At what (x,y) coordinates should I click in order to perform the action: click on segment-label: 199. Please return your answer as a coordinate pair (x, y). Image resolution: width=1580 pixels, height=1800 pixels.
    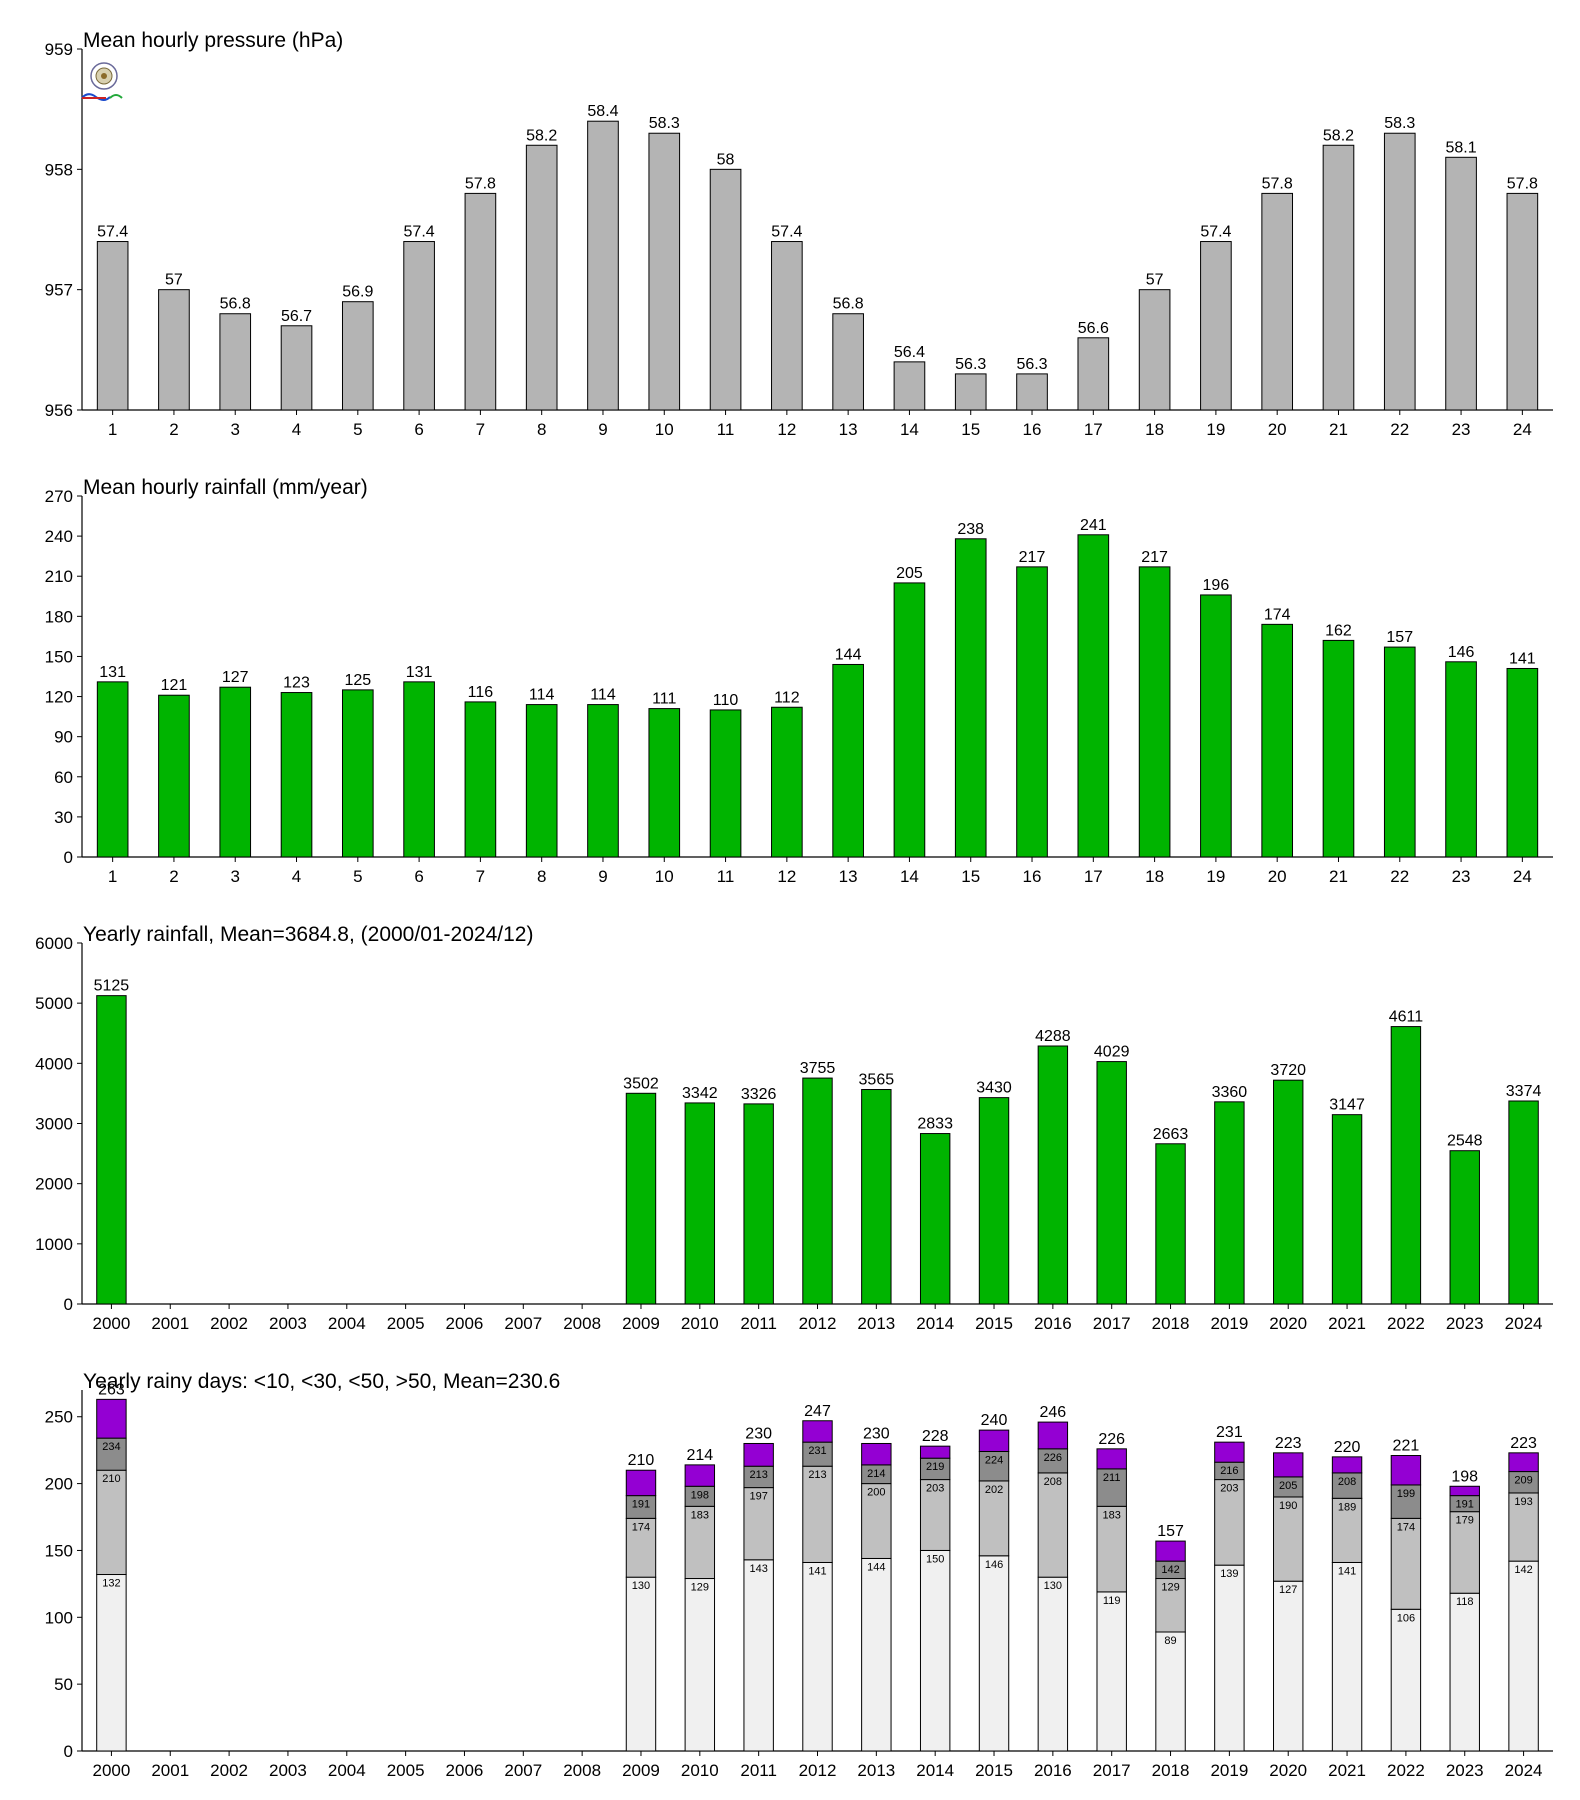
    Looking at the image, I should click on (1406, 1494).